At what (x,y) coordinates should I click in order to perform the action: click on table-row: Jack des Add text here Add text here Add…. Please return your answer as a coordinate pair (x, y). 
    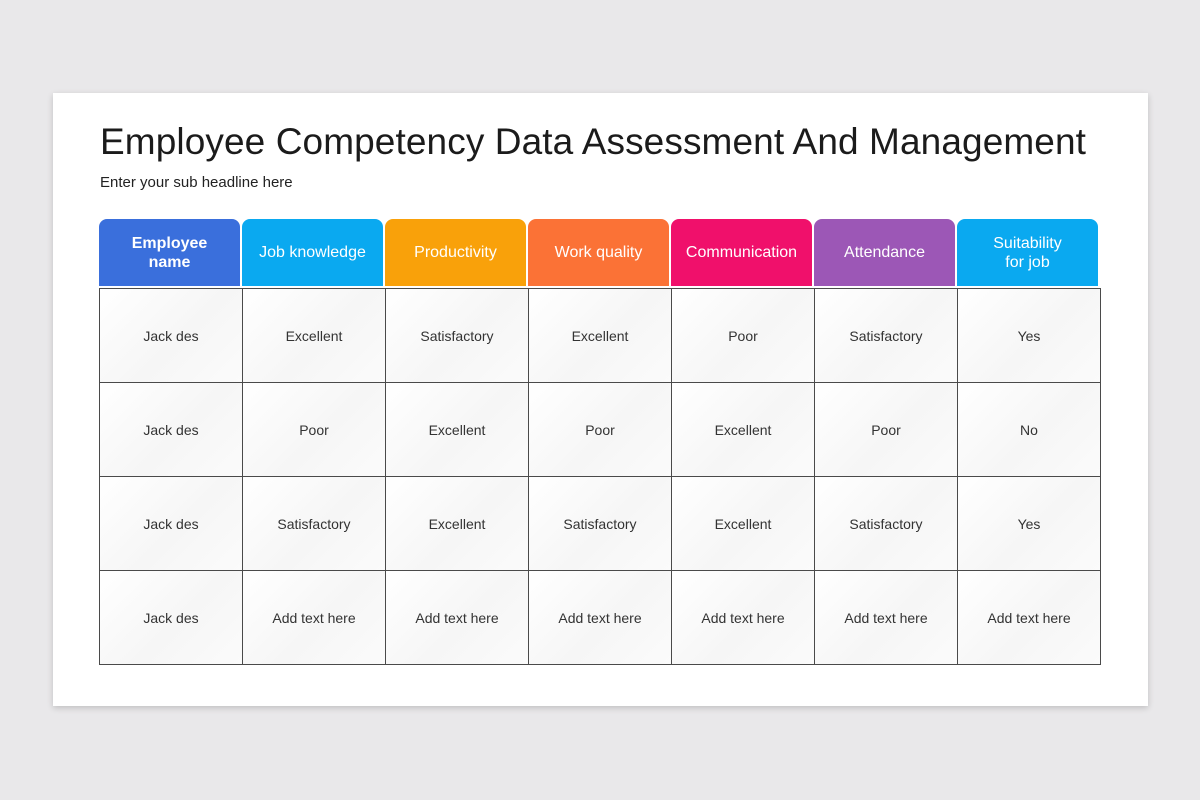
    Looking at the image, I should click on (600, 618).